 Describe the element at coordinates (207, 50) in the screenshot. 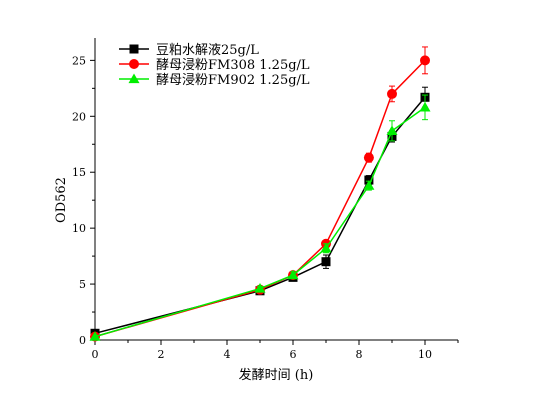

I see `legend-label: 豆粕水解液25g/L` at that location.